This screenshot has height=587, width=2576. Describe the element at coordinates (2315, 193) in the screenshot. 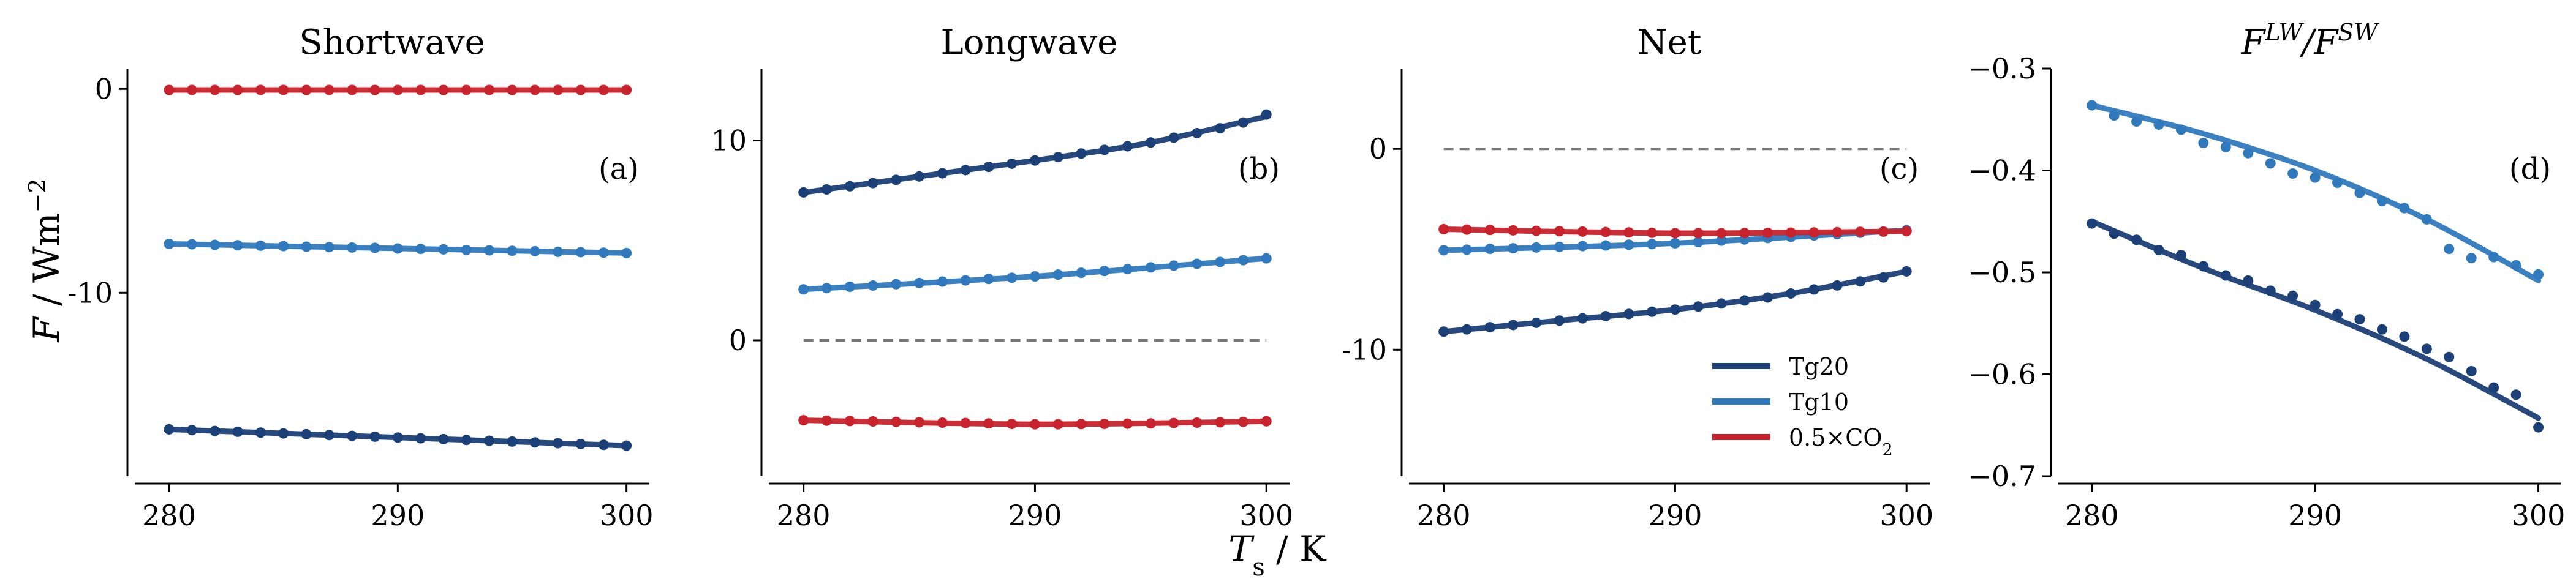

I see `fit-line` at that location.